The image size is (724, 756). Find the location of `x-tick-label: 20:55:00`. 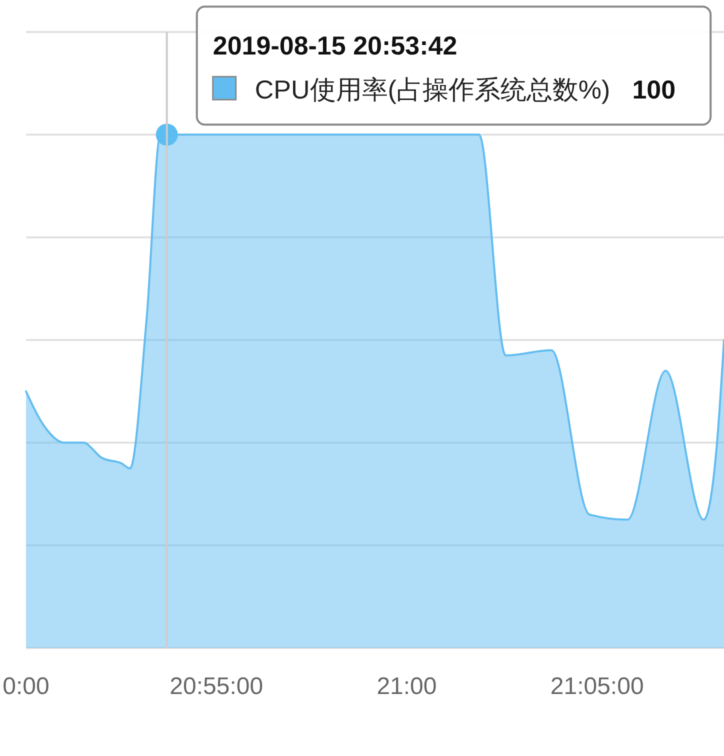

x-tick-label: 20:55:00 is located at coordinates (217, 686).